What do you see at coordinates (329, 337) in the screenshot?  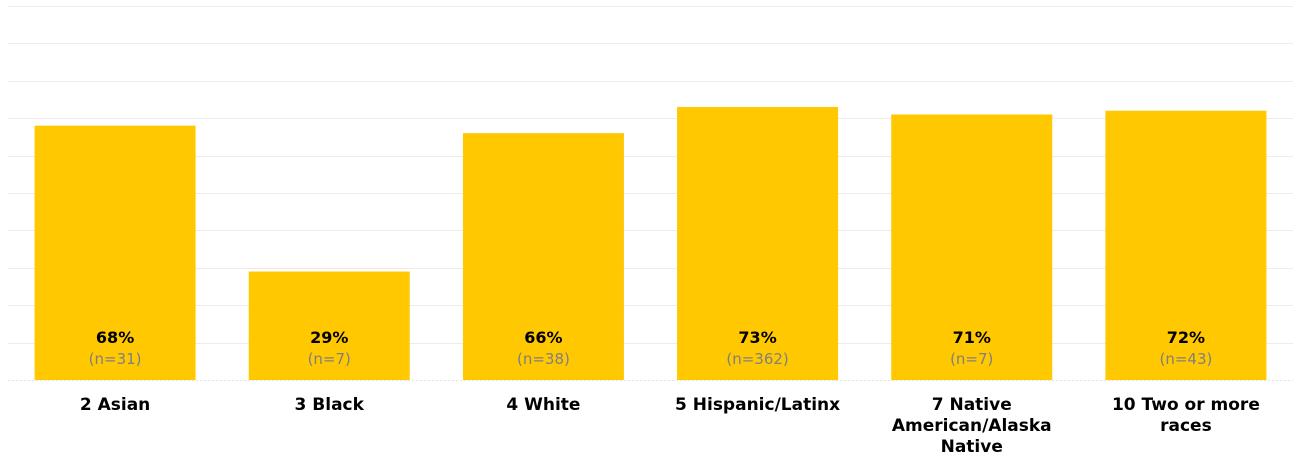 I see `bar-value-label: 29%` at bounding box center [329, 337].